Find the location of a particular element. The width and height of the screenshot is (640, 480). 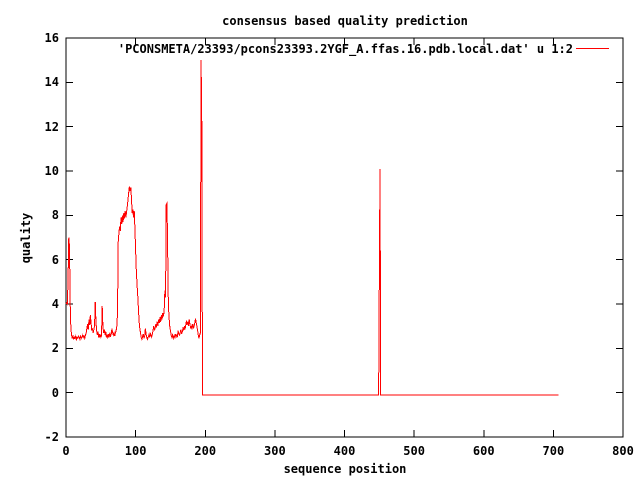

y-tick-label: -2 is located at coordinates (51, 437).